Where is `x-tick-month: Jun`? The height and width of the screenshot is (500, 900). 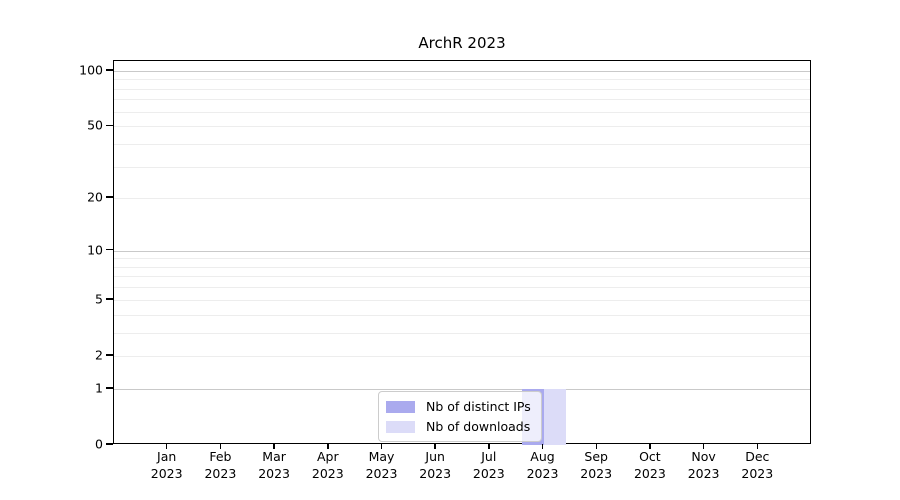
x-tick-month: Jun is located at coordinates (435, 456).